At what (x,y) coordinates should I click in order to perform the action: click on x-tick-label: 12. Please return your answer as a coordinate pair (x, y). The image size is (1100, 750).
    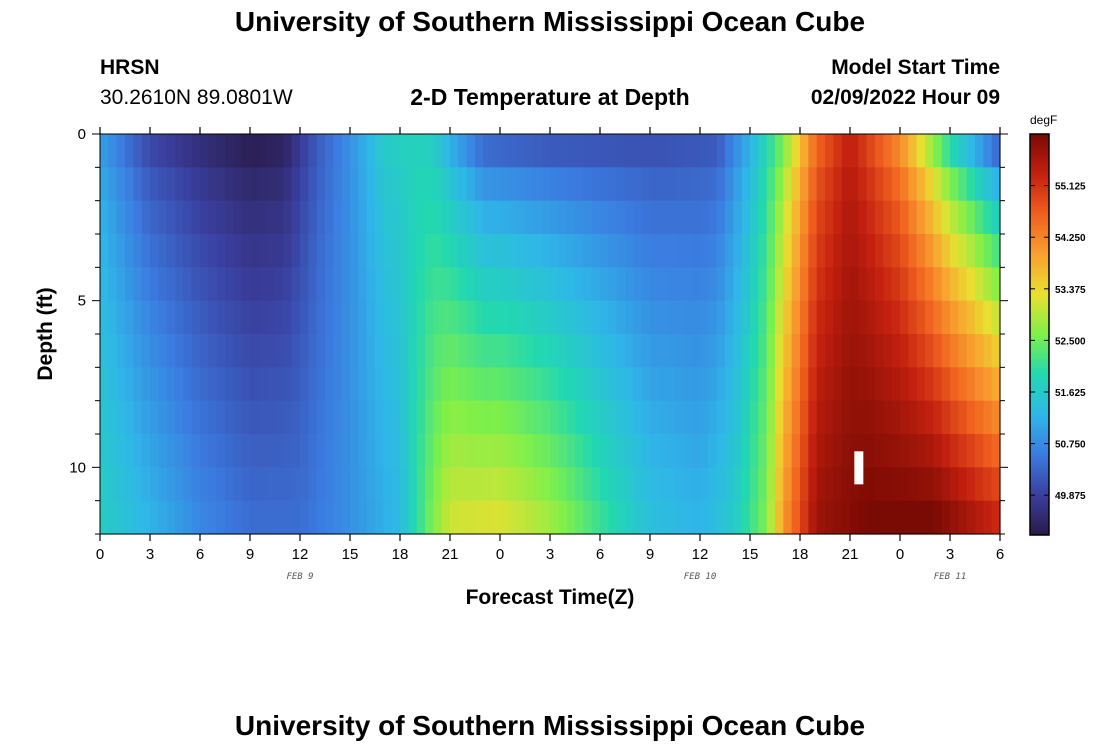
    Looking at the image, I should click on (300, 554).